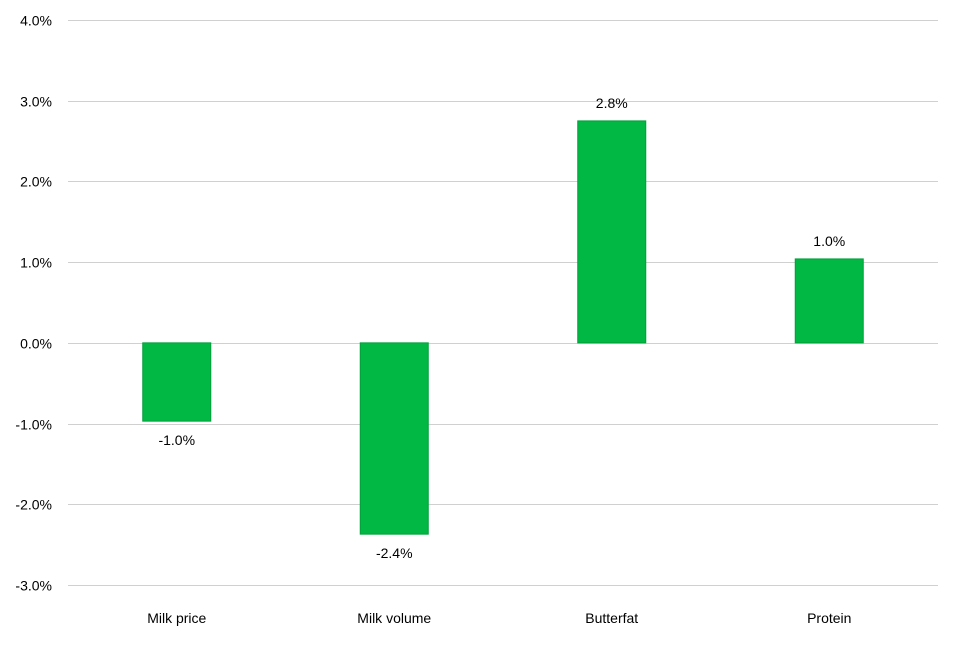 The image size is (960, 645). What do you see at coordinates (612, 232) in the screenshot?
I see `bar-butterfat` at bounding box center [612, 232].